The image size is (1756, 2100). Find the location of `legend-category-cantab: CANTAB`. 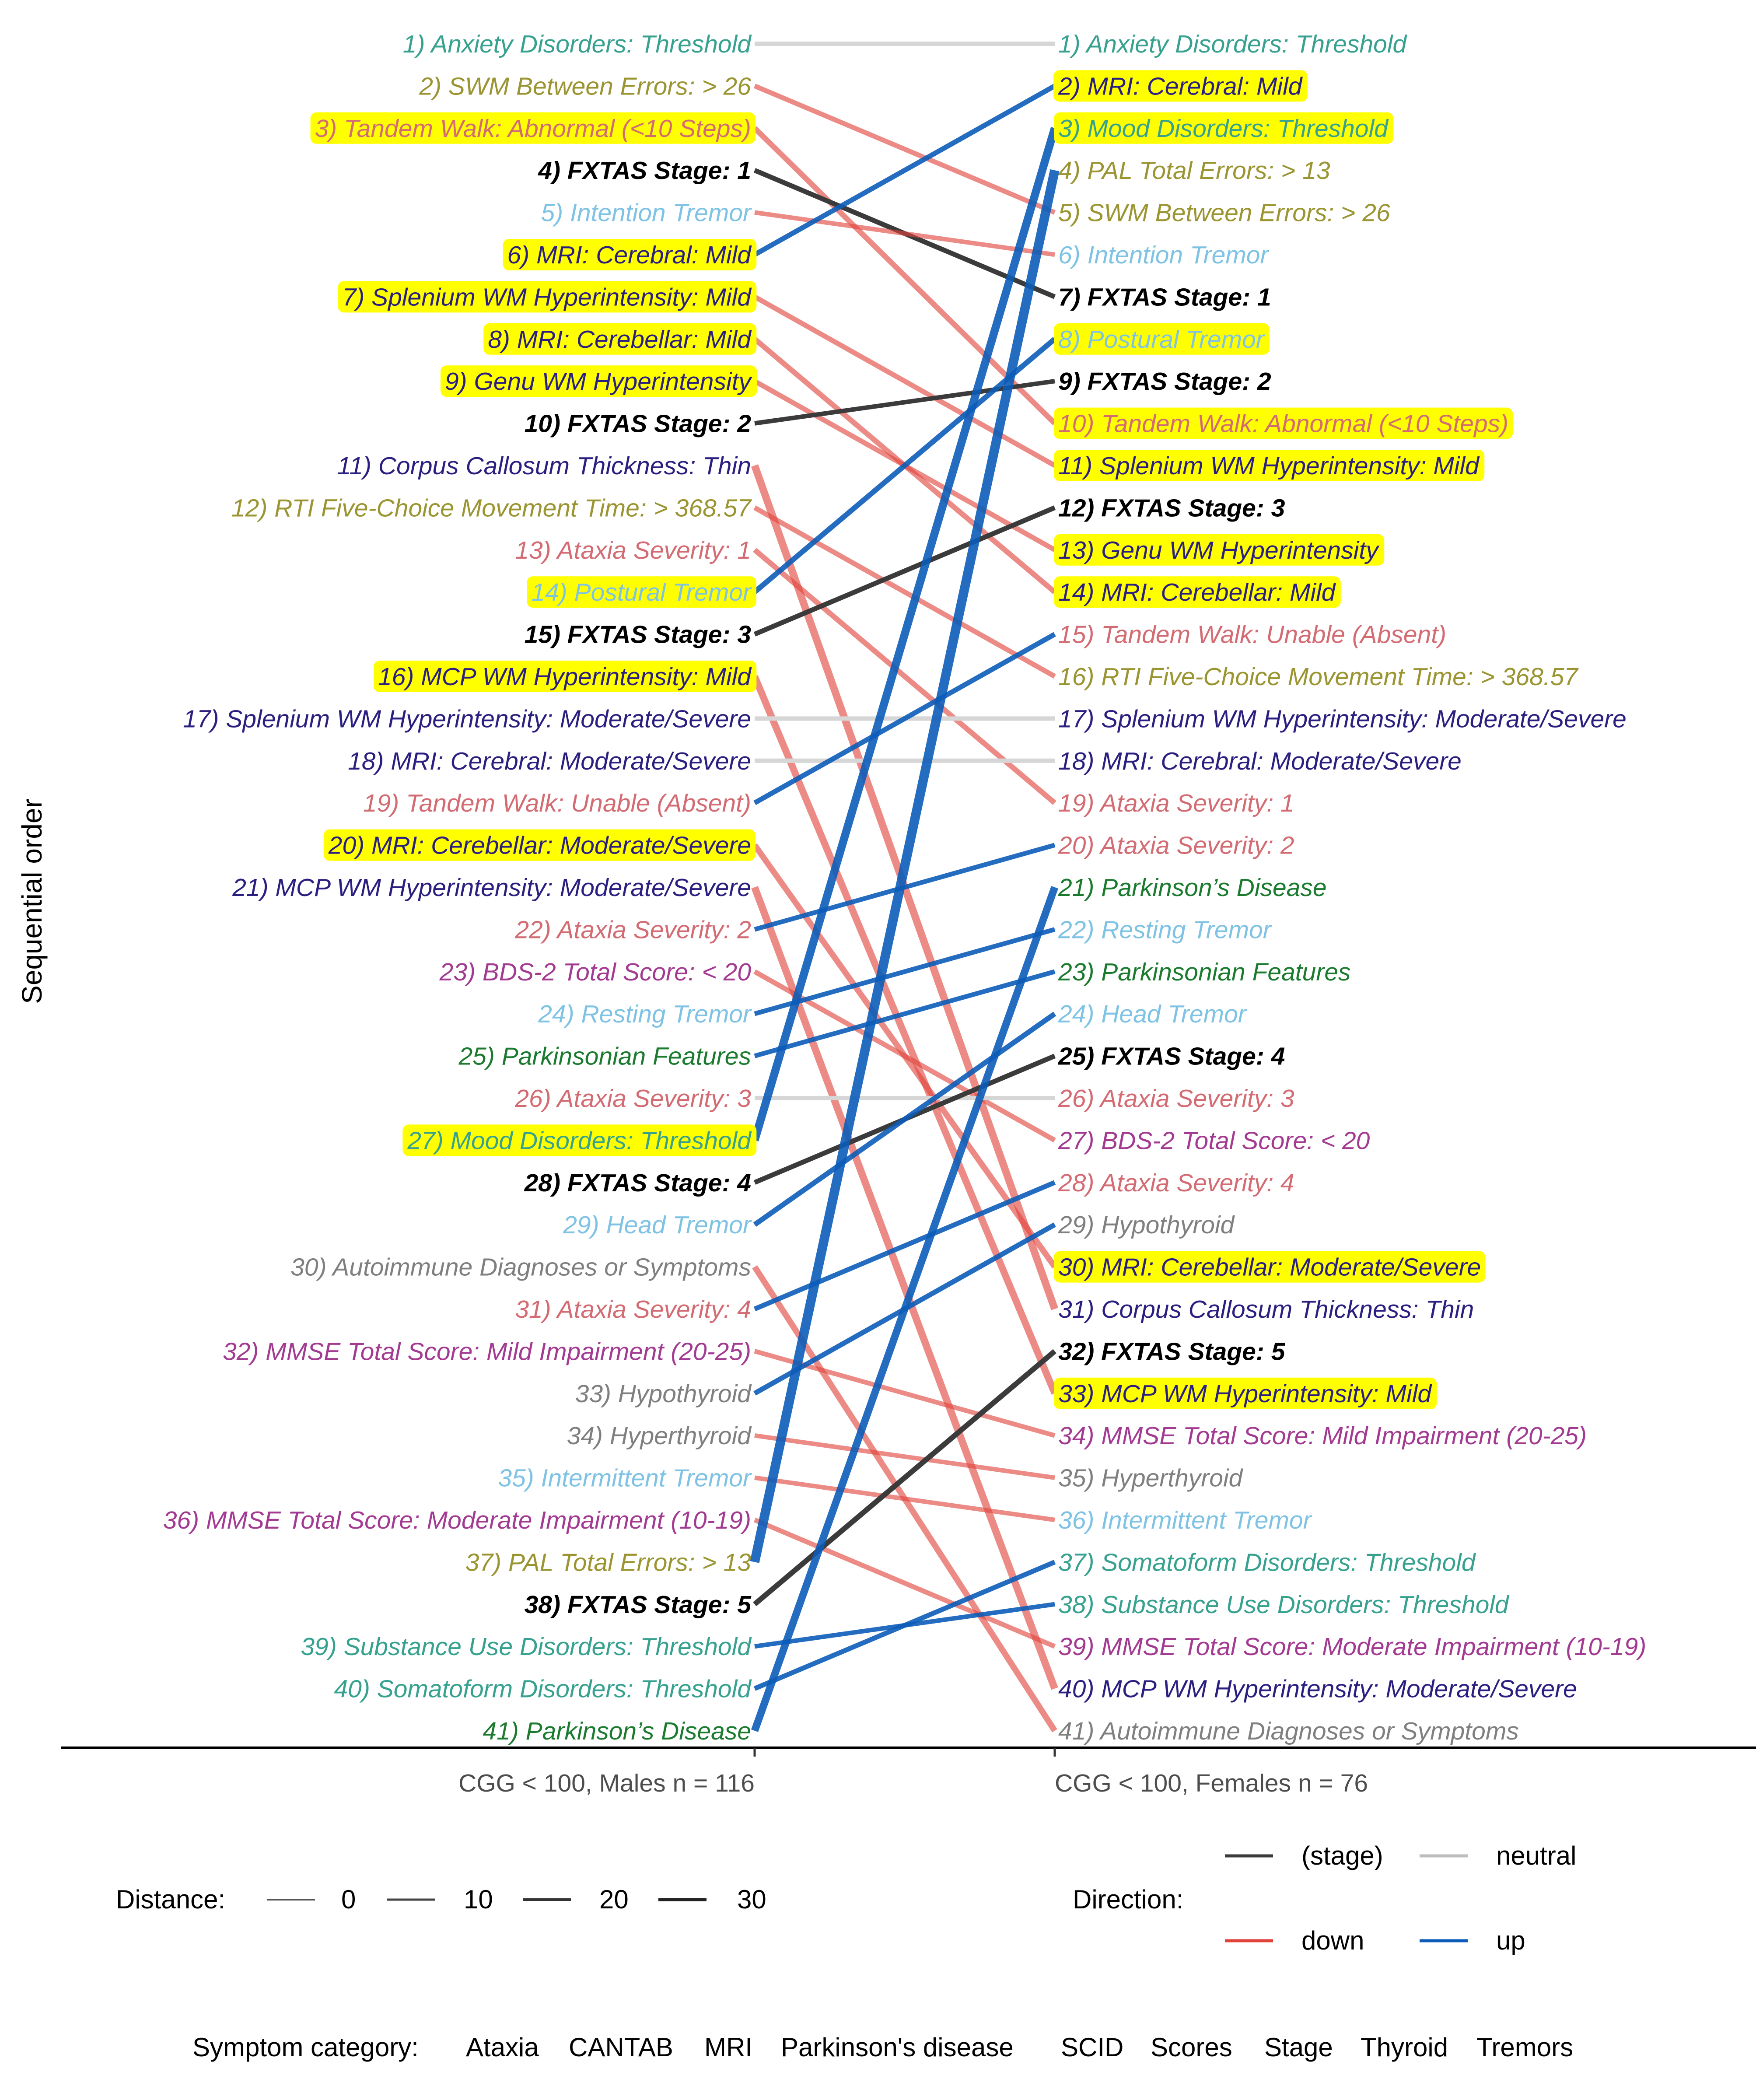

legend-category-cantab: CANTAB is located at coordinates (621, 2047).